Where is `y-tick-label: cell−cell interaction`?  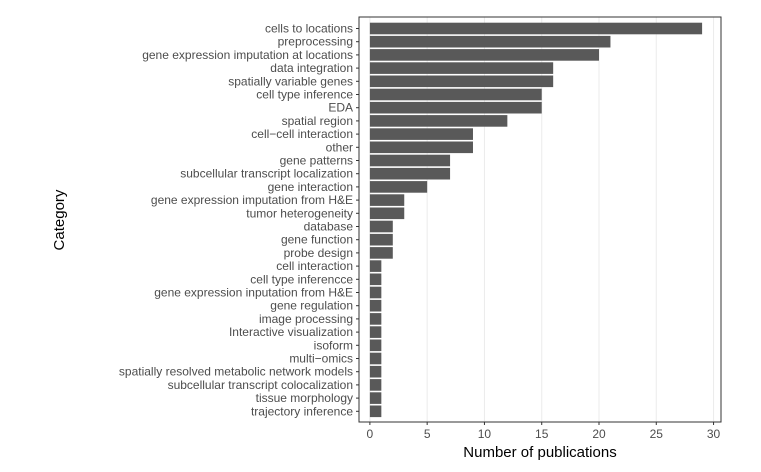 y-tick-label: cell−cell interaction is located at coordinates (302, 134).